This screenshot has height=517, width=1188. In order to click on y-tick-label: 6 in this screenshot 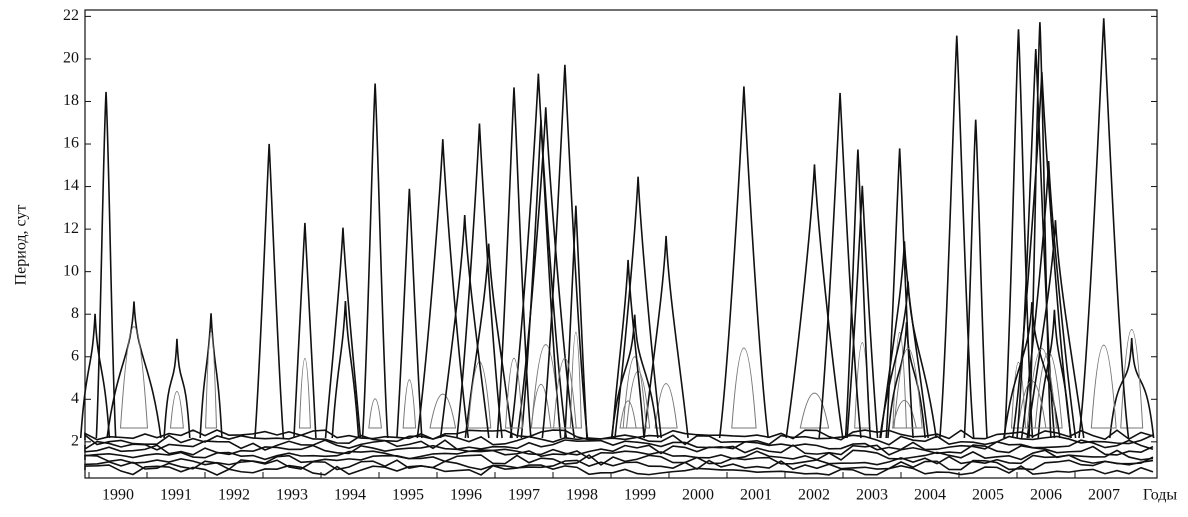, I will do `click(75, 355)`.